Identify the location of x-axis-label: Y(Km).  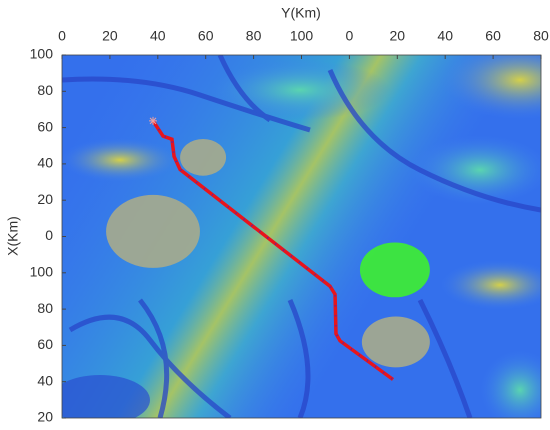
(301, 13).